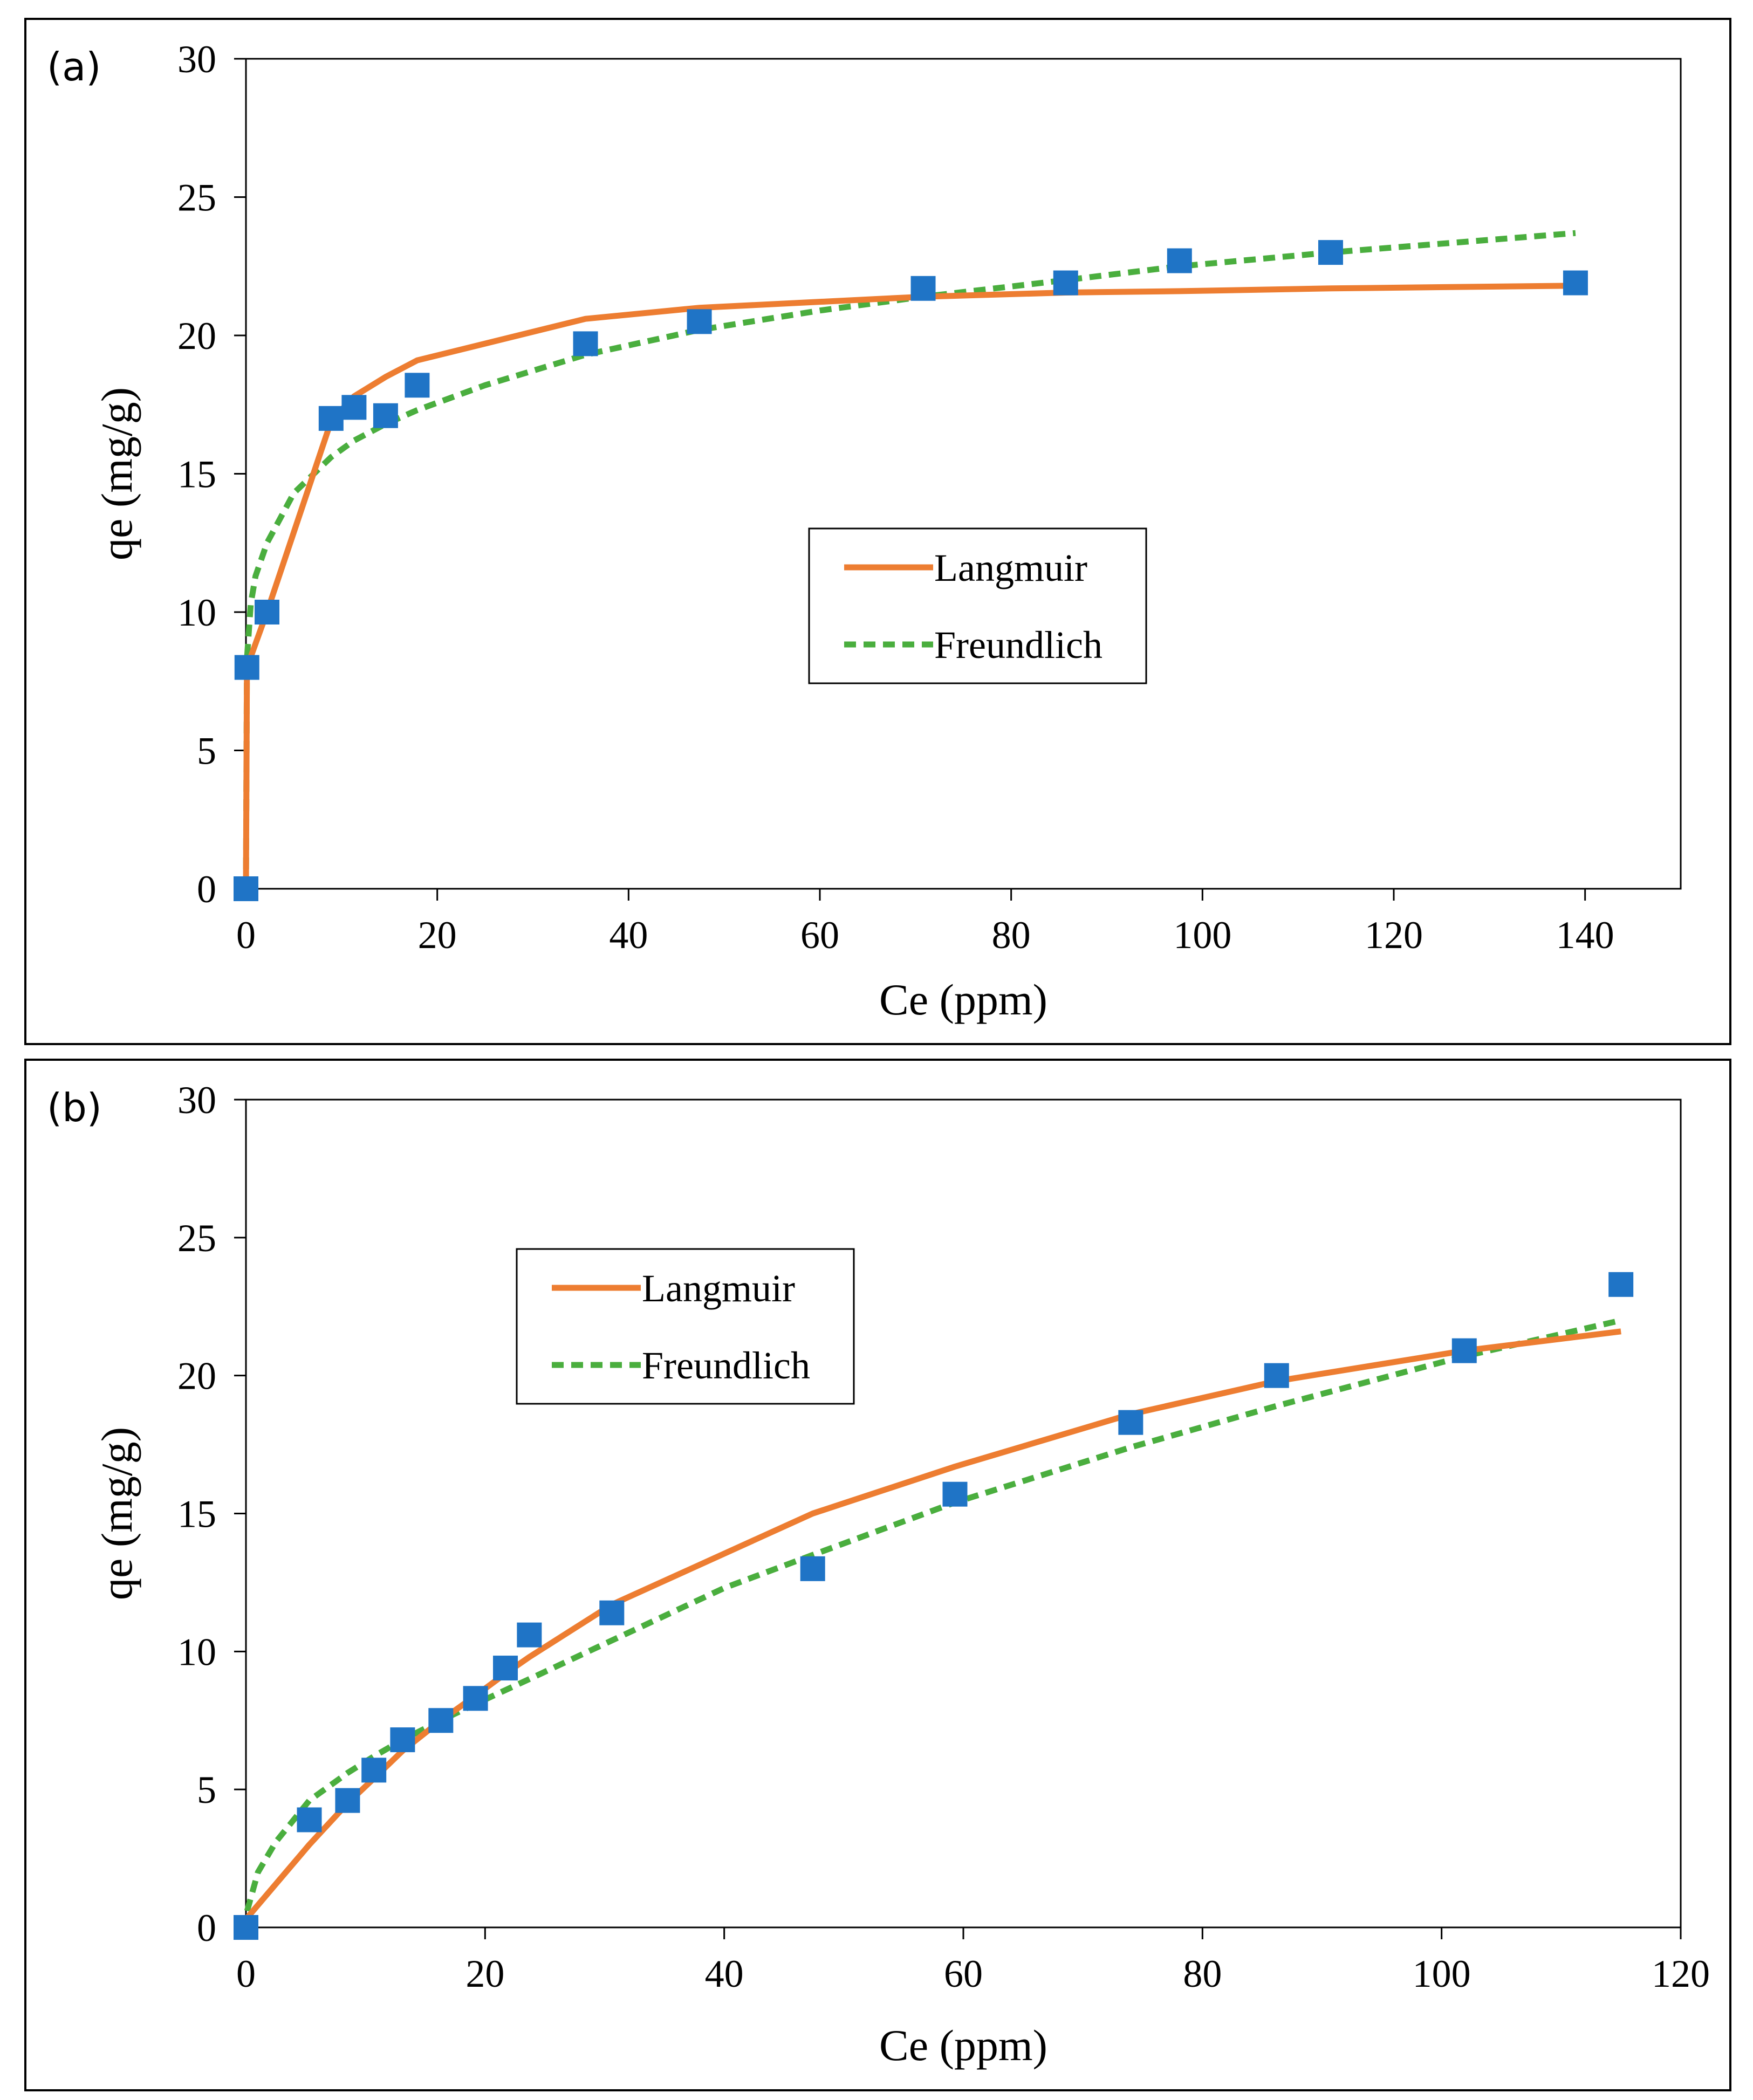 The width and height of the screenshot is (1753, 2100). I want to click on panel-label-b: (b), so click(74, 1107).